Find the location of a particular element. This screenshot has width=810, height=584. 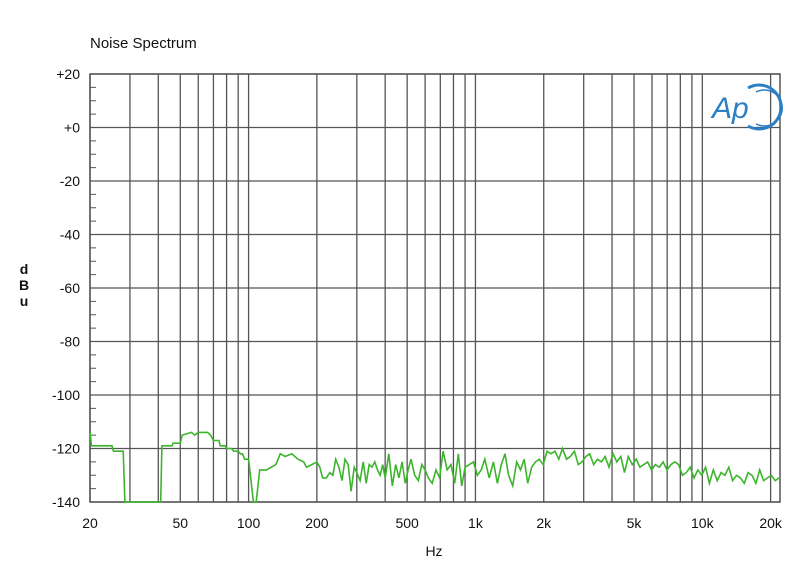

x-tick-label: 20k is located at coordinates (771, 523).